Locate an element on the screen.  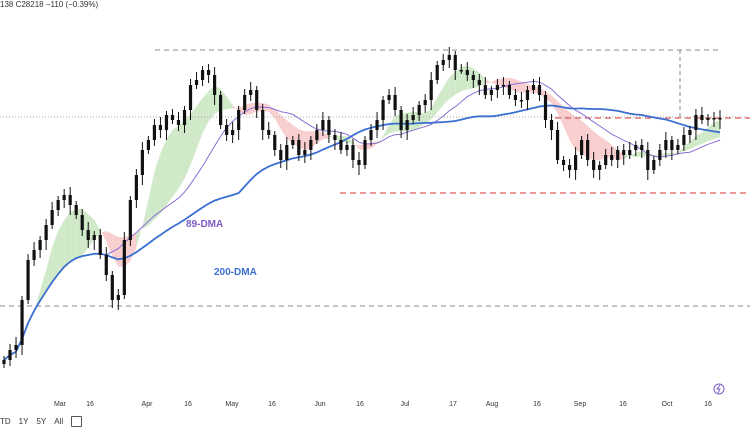
range-all-button: All is located at coordinates (59, 421).